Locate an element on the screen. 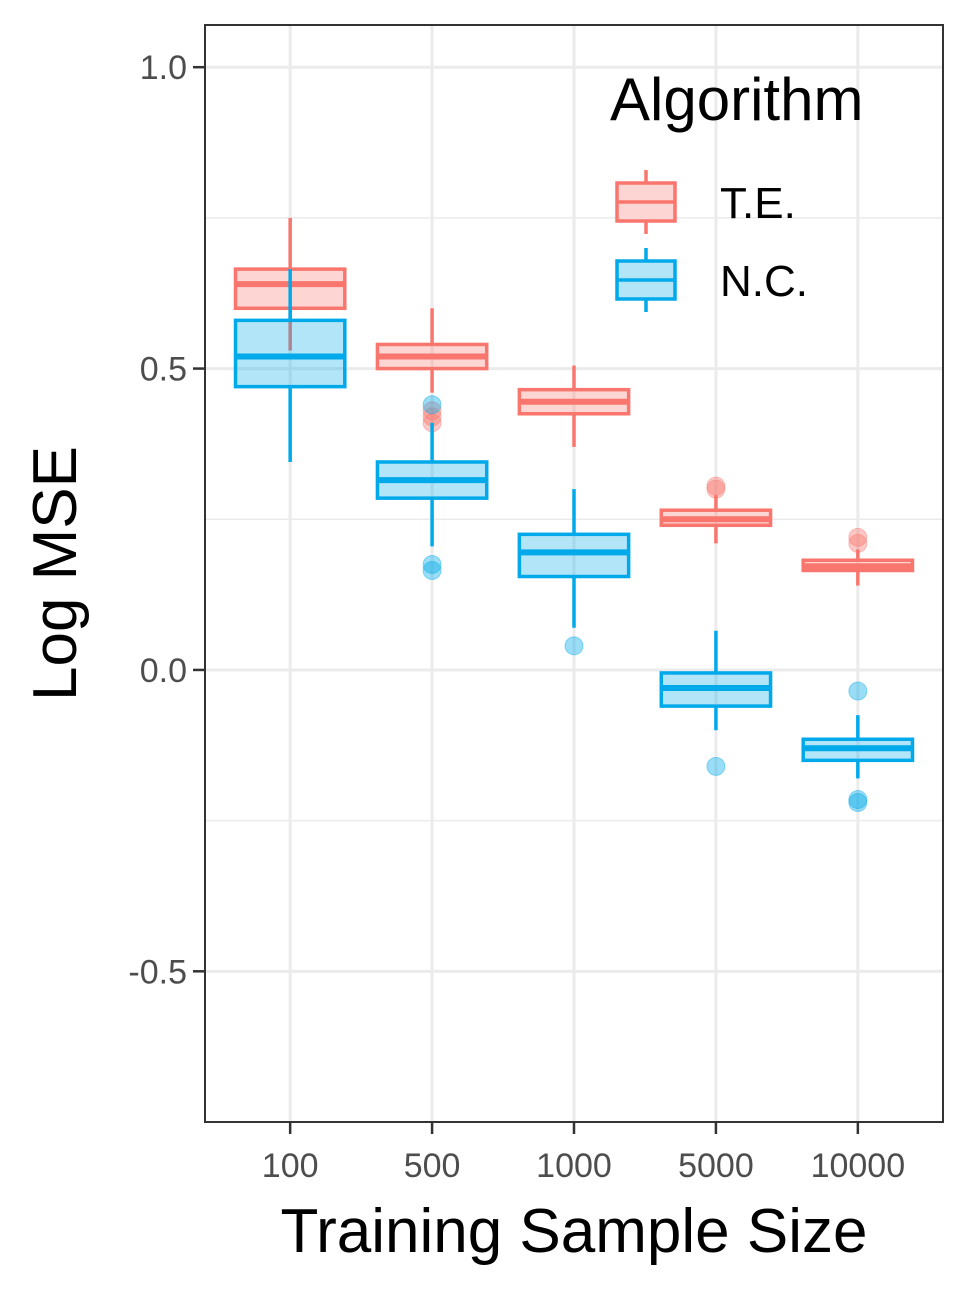 Image resolution: width=969 pixels, height=1292 pixels. y-tick-label: 0.0 is located at coordinates (163, 671).